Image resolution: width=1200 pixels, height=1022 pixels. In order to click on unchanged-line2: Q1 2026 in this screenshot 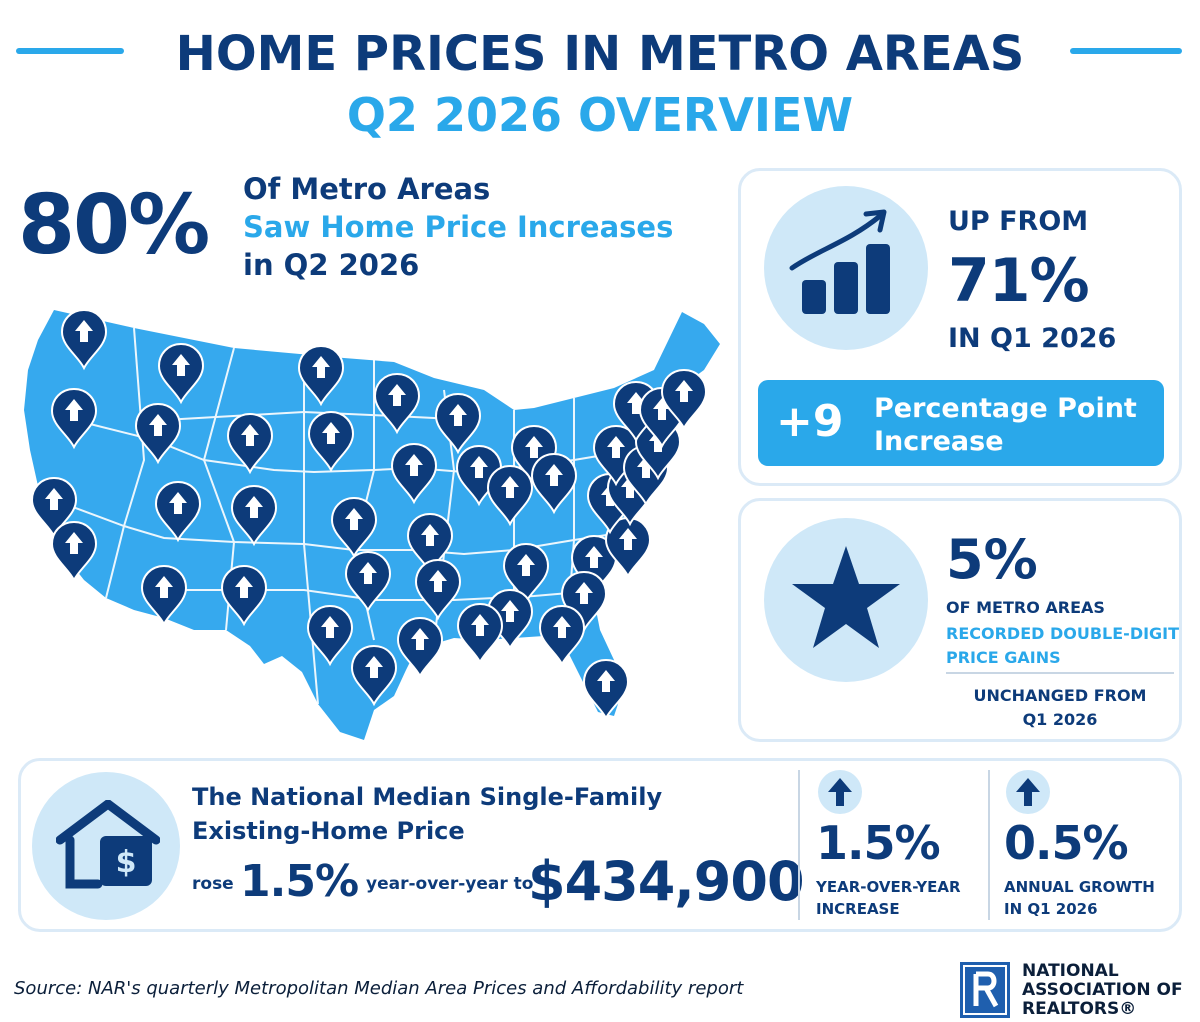, I will do `click(1060, 719)`.